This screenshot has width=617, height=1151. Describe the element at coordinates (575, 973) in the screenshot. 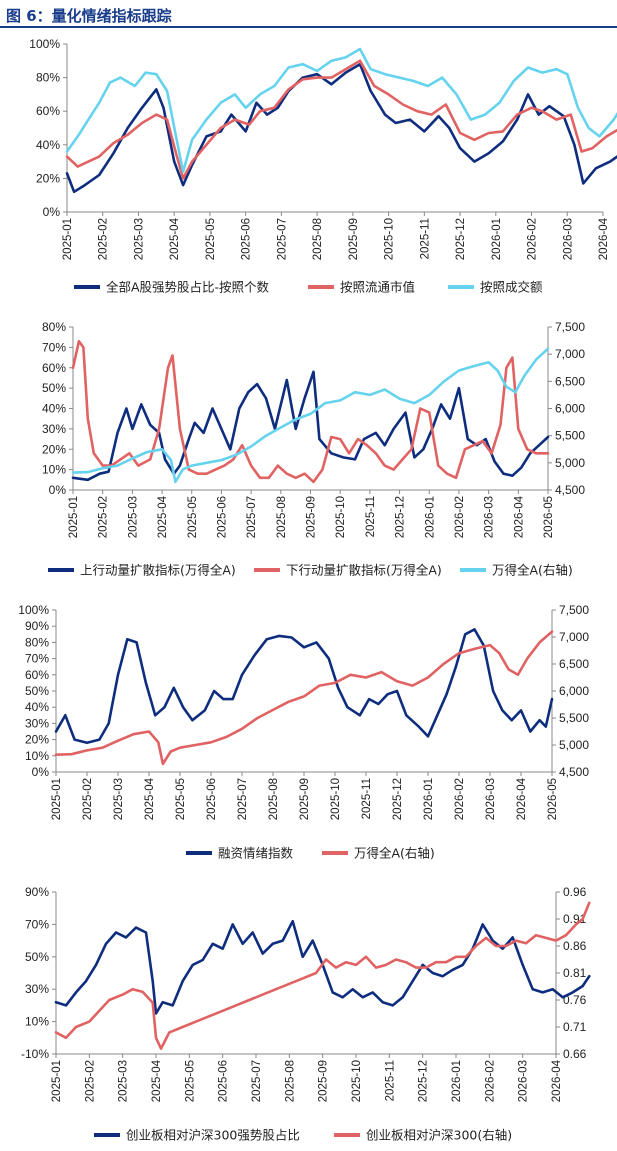

I see `y-tick-label-right: 0.81` at that location.